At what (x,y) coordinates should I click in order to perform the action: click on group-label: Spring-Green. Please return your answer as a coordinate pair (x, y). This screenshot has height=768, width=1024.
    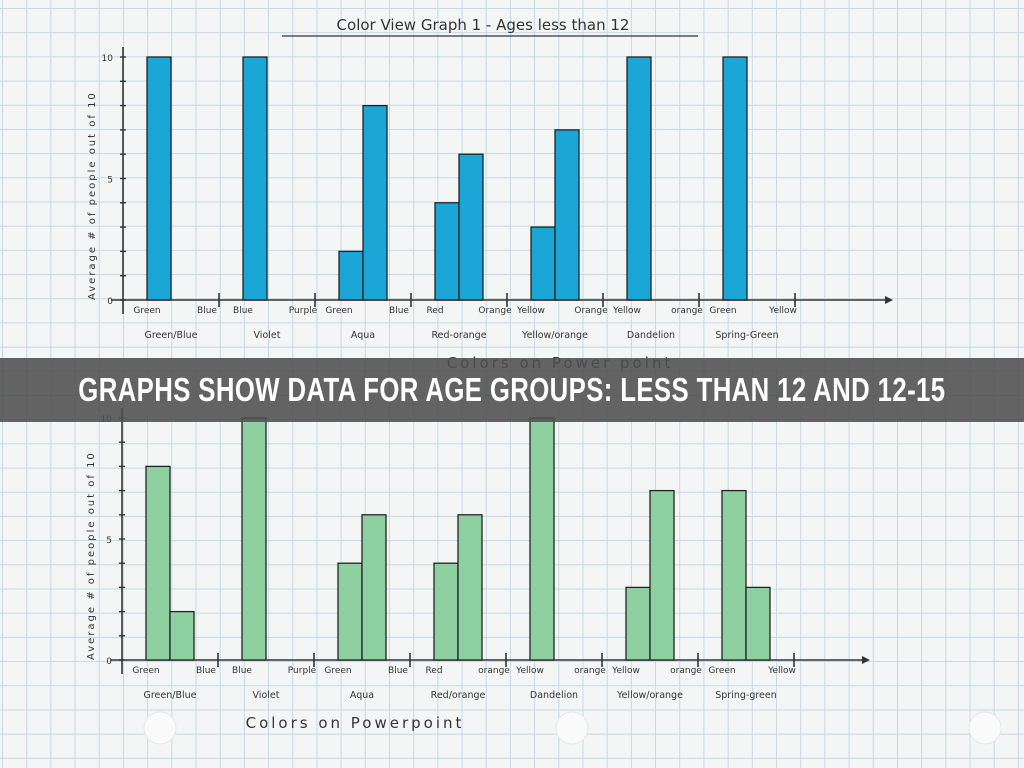
    Looking at the image, I should click on (746, 335).